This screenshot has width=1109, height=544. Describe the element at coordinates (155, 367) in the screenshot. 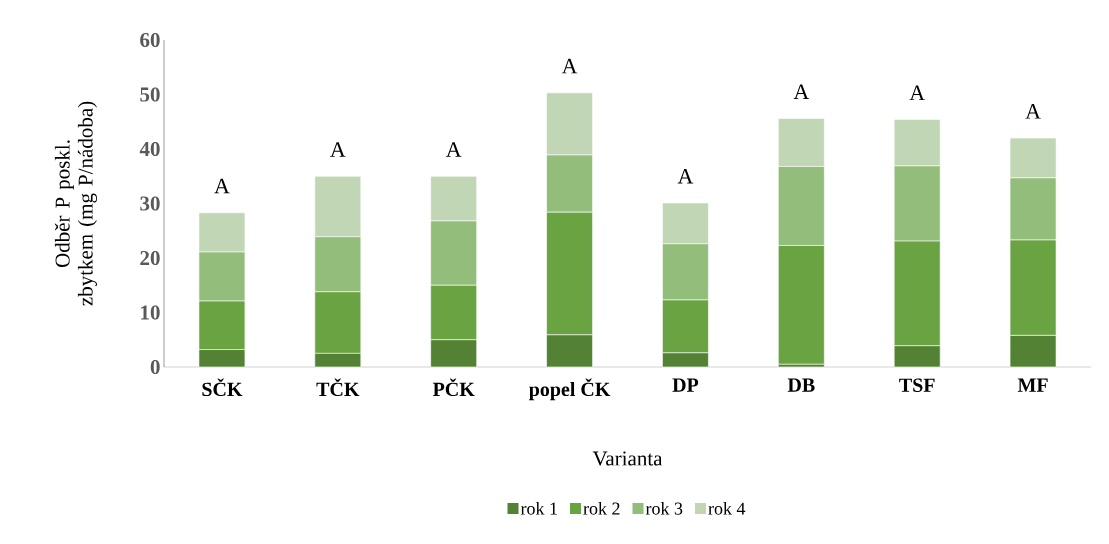

I see `y-tick-label: 0` at that location.